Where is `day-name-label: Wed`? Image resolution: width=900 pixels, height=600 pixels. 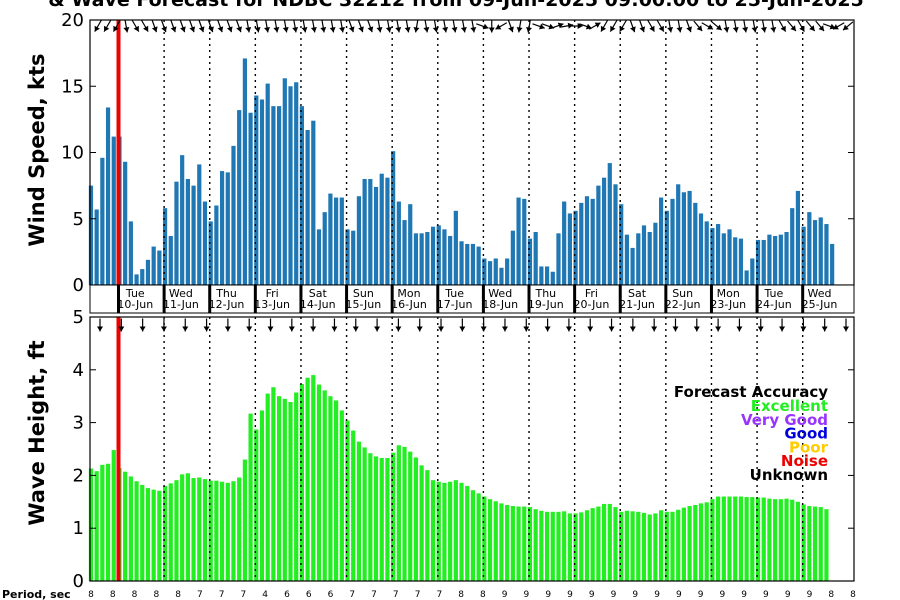
day-name-label: Wed is located at coordinates (500, 293).